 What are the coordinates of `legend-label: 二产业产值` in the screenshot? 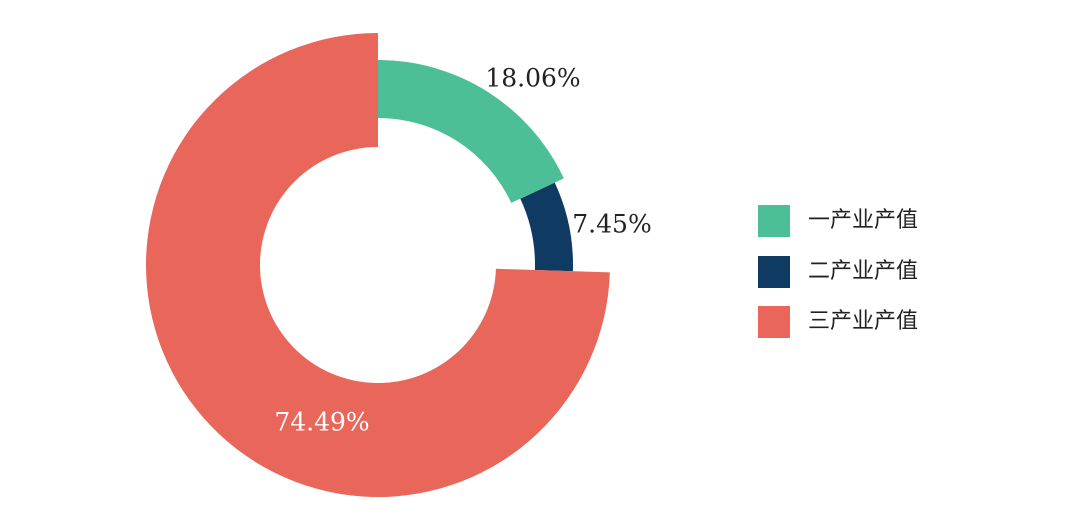 It's located at (863, 271).